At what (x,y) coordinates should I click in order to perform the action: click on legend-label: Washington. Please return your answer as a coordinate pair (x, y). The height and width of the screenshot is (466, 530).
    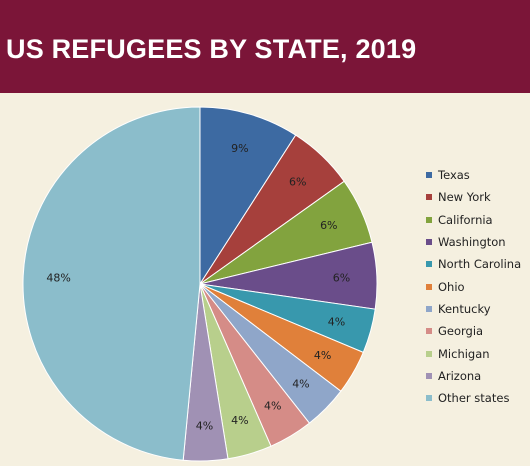
    Looking at the image, I should click on (472, 242).